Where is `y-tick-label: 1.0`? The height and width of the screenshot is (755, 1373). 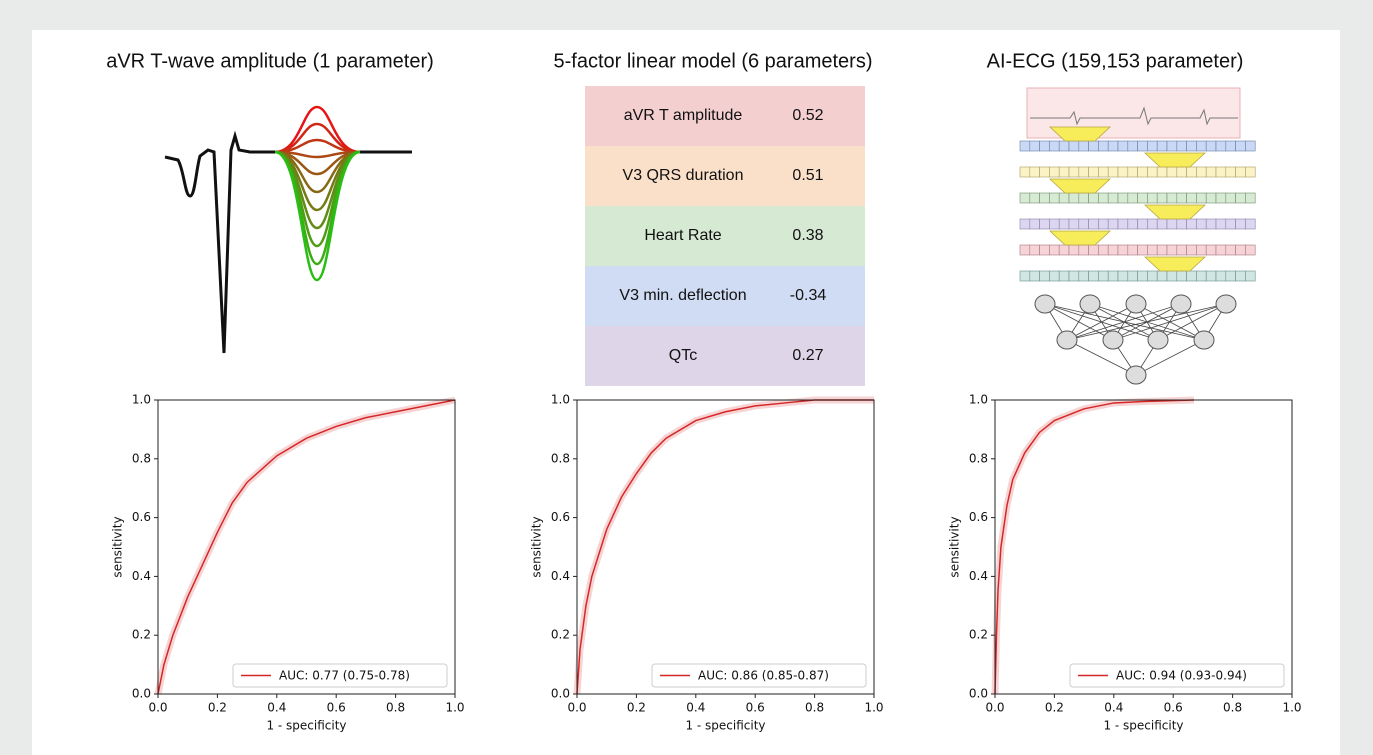
y-tick-label: 1.0 is located at coordinates (978, 400).